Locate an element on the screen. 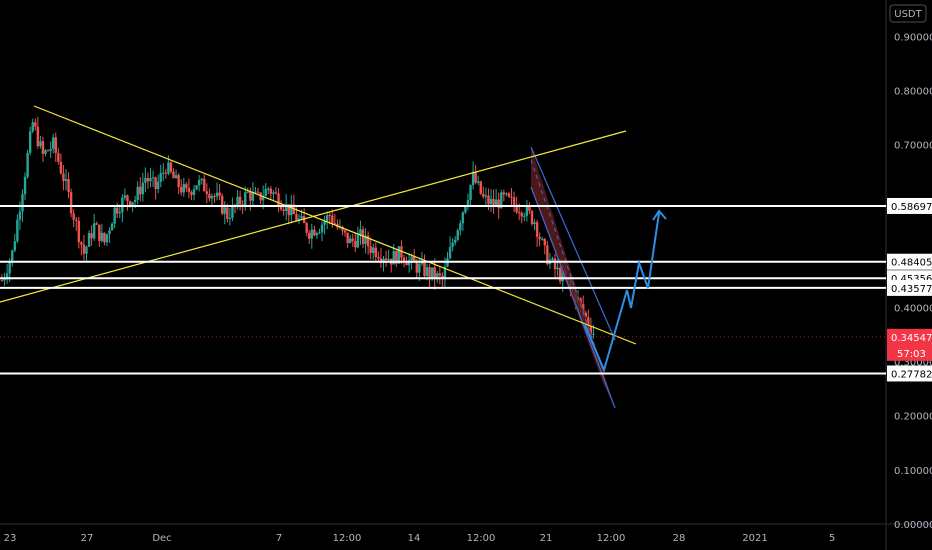  level-label: 0.48405 is located at coordinates (911, 263).